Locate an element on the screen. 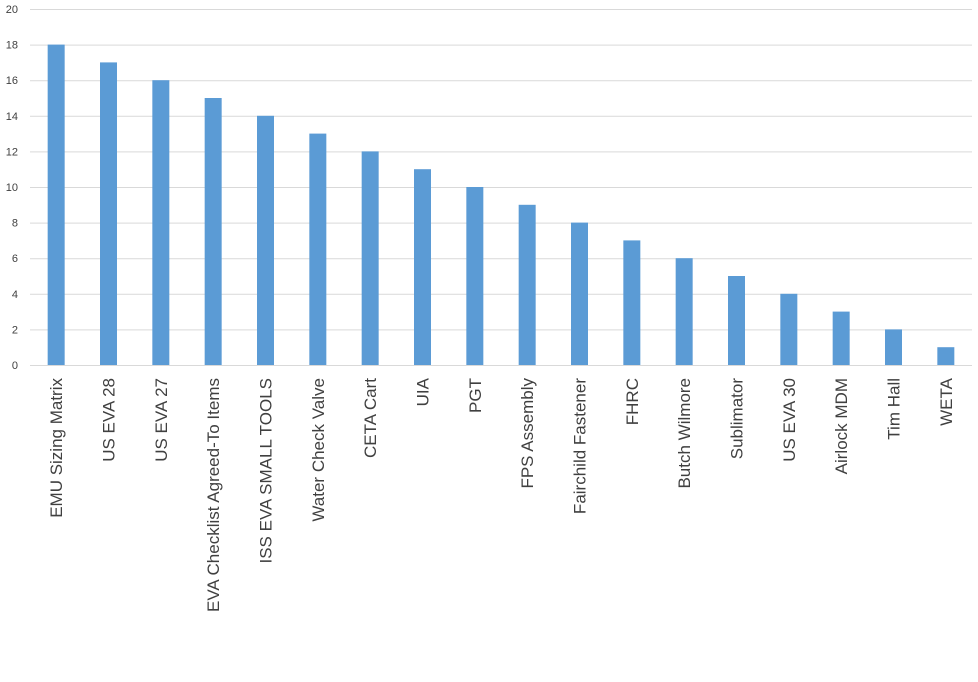 The width and height of the screenshot is (978, 682). x-tick-label: FPS Assembly is located at coordinates (527, 433).